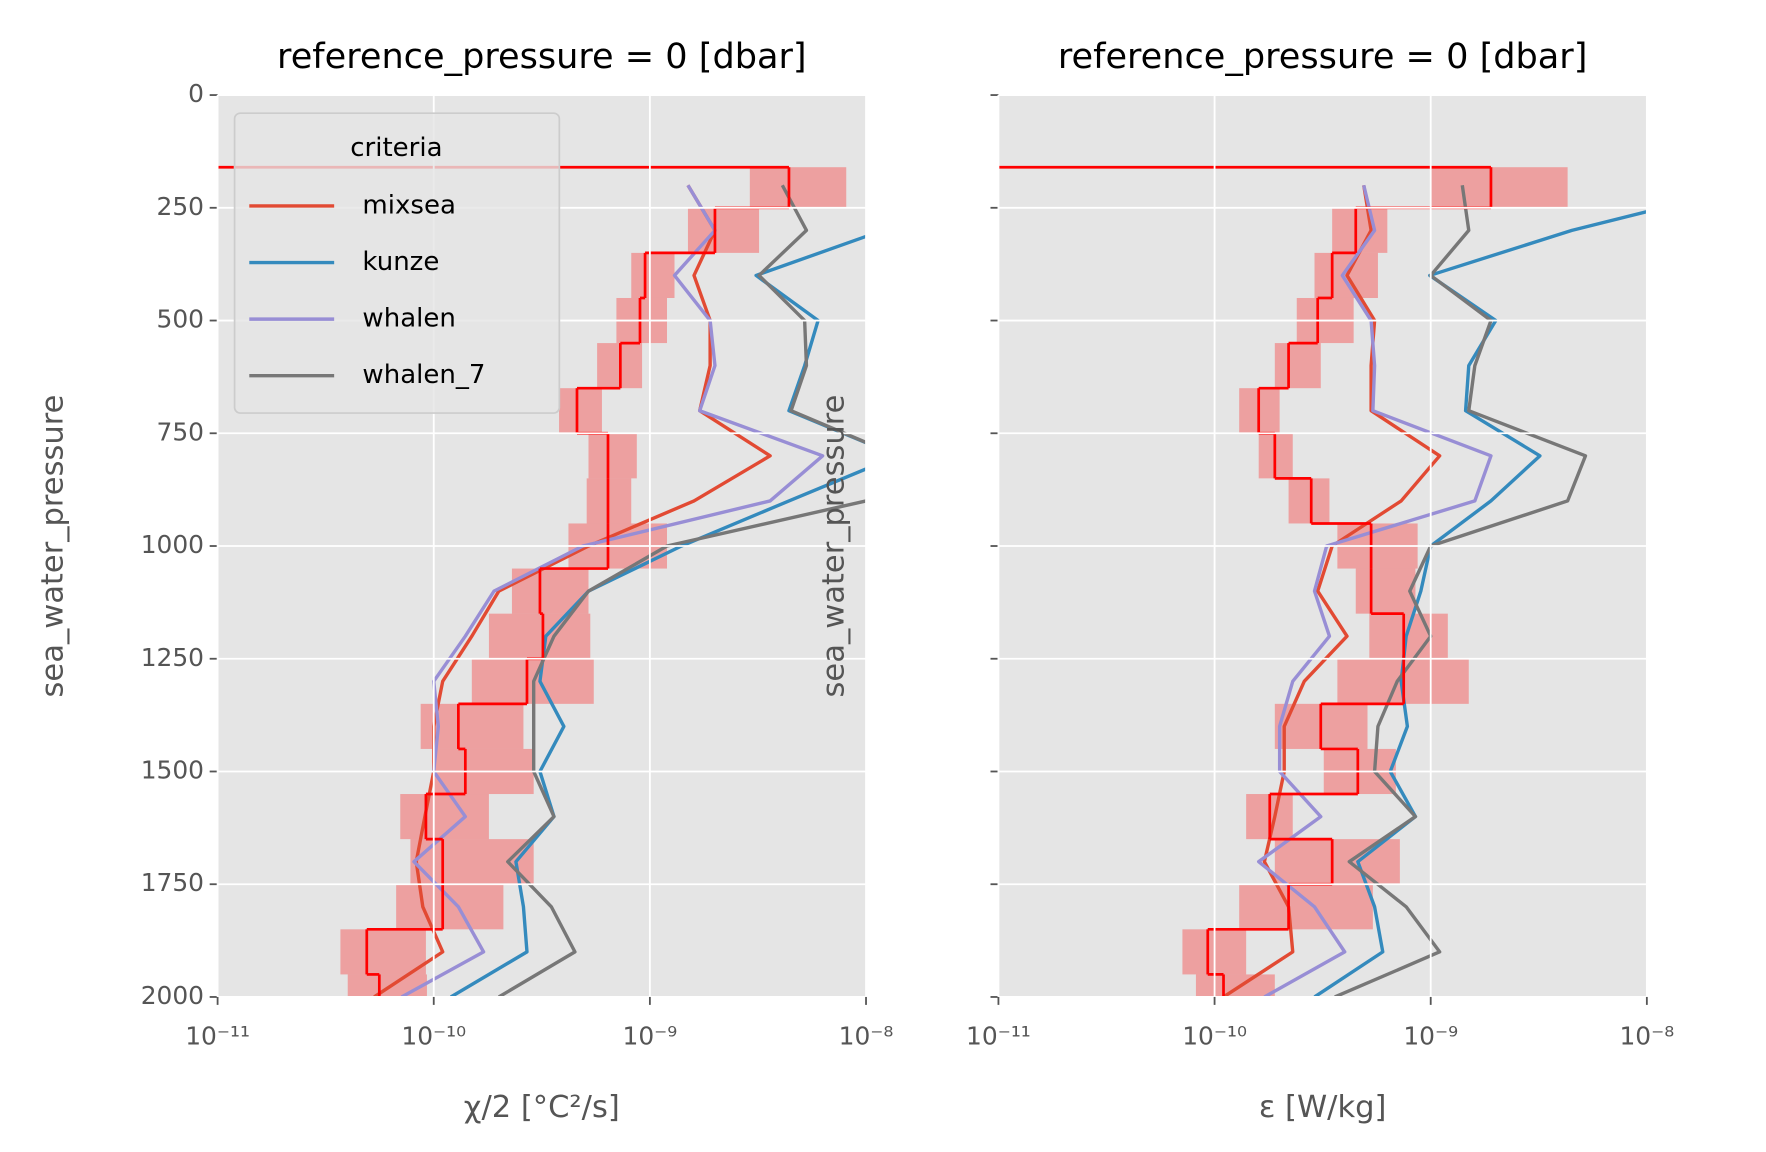  What do you see at coordinates (180, 206) in the screenshot?
I see `y-tick-label: 250` at bounding box center [180, 206].